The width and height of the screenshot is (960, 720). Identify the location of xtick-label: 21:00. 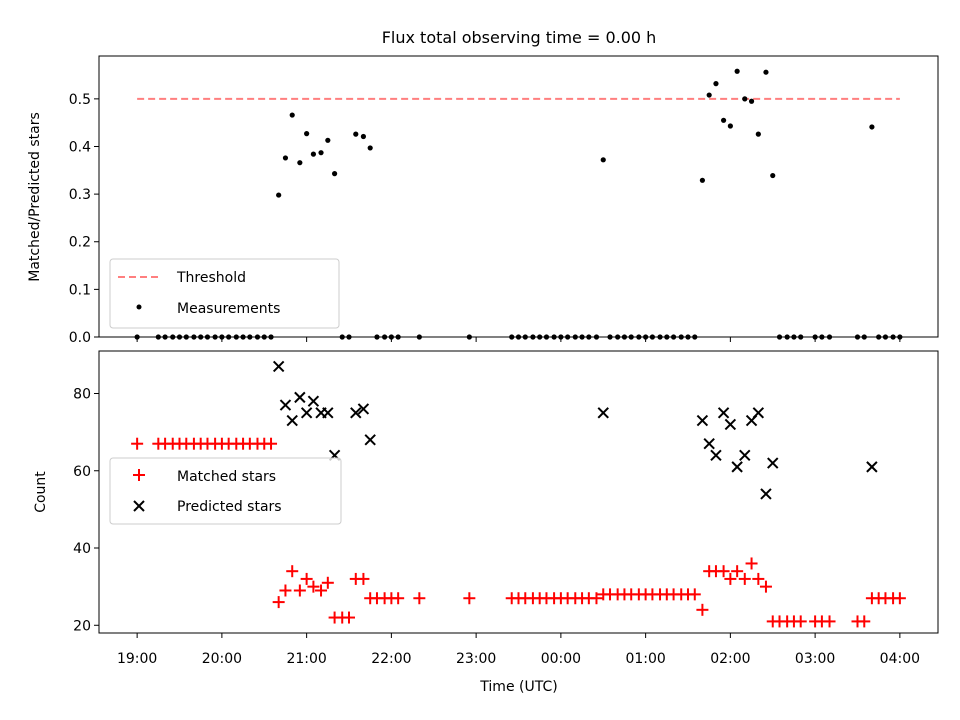
(306, 659).